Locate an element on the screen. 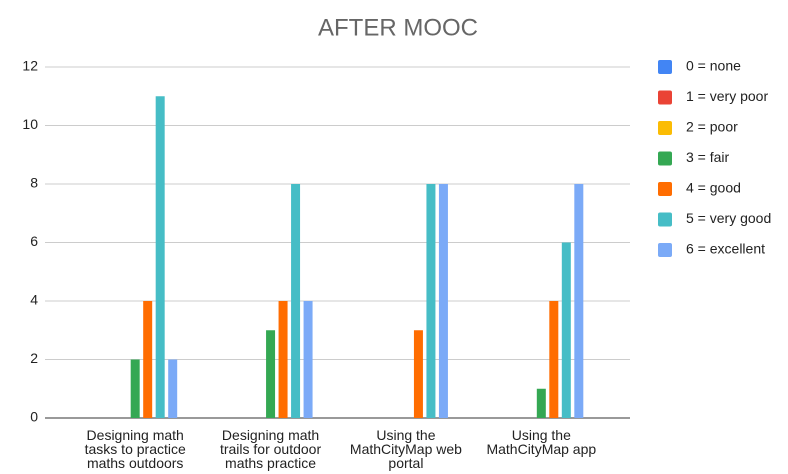  legend-label: 1 = very poor is located at coordinates (727, 96).